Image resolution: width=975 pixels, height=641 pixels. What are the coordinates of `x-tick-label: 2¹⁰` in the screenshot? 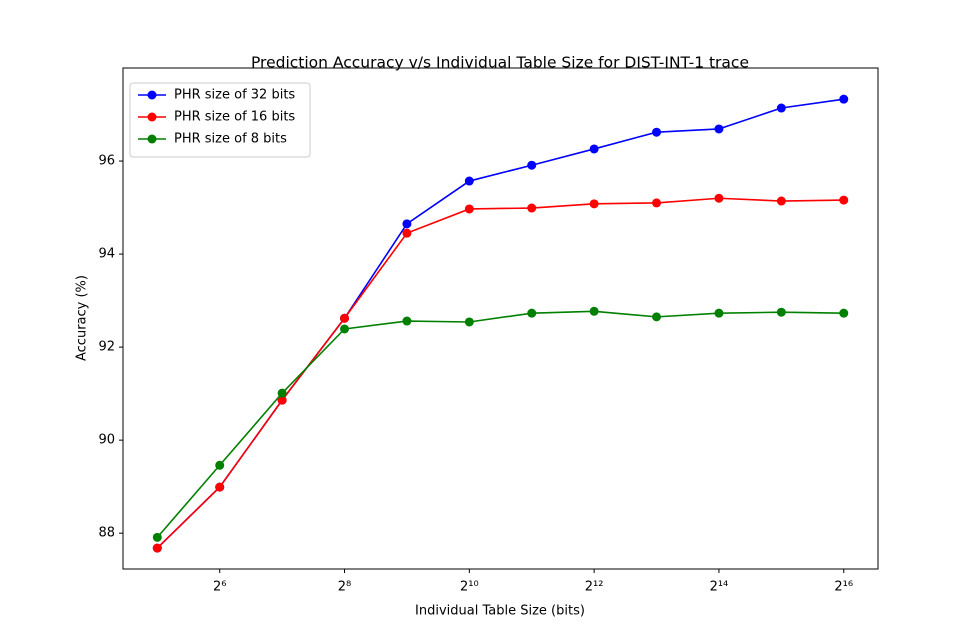 It's located at (469, 587).